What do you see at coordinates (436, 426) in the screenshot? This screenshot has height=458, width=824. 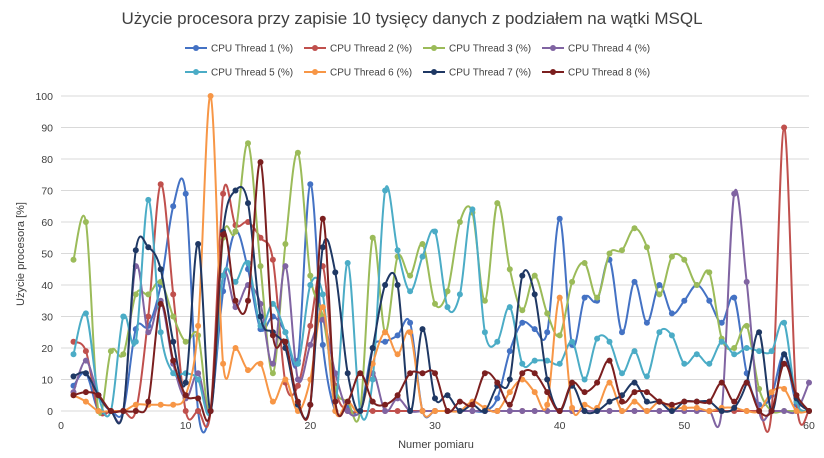 I see `x-axis: 0 10 20 30 40 50 60` at bounding box center [436, 426].